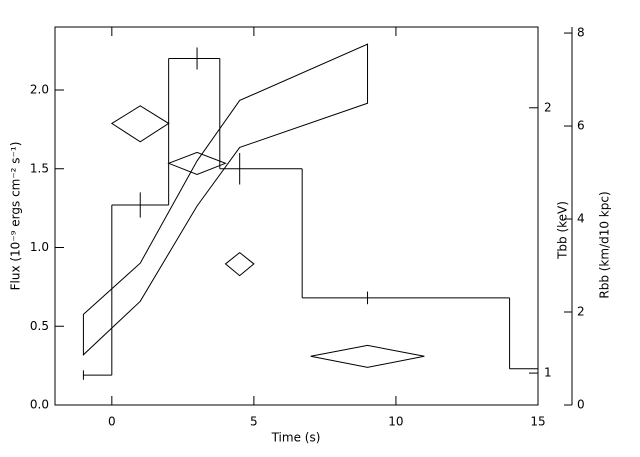  What do you see at coordinates (581, 312) in the screenshot?
I see `y3-tick-label: 2` at bounding box center [581, 312].